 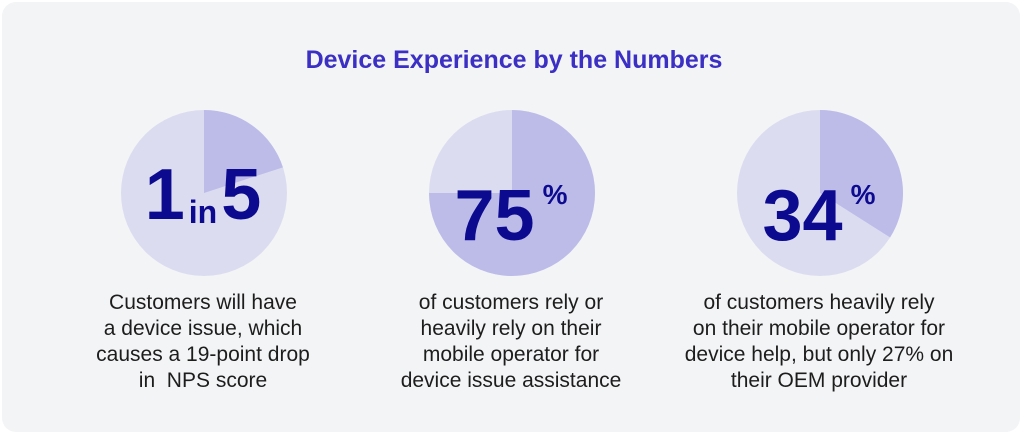 I want to click on stat-value-3: 34%, so click(x=819, y=216).